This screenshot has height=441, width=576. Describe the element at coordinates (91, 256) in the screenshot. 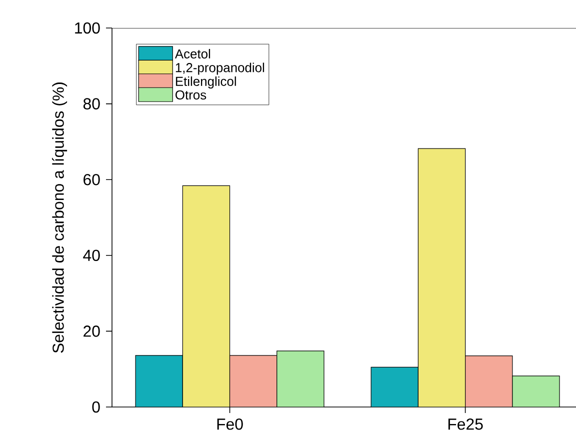

I see `y-tick-label: 40` at that location.